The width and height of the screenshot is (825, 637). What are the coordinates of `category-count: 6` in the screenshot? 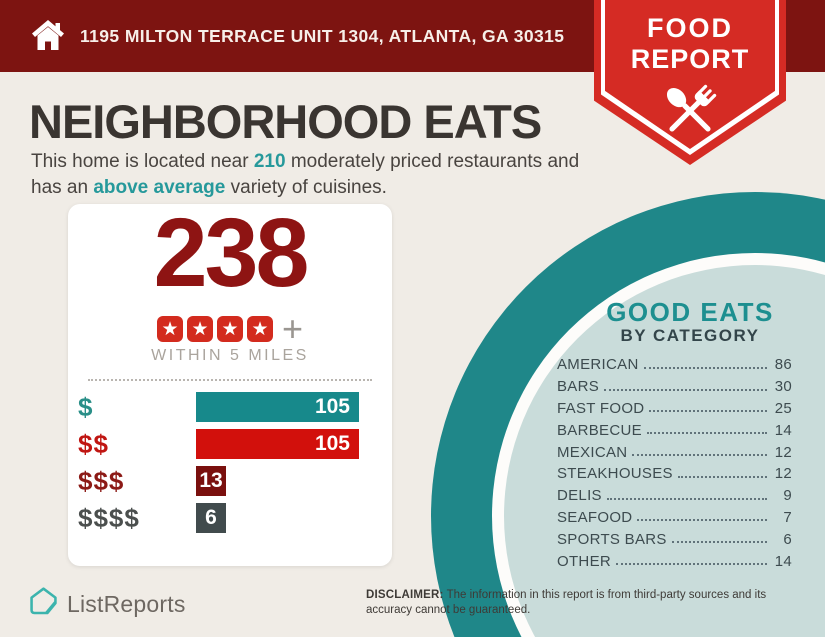 It's located at (787, 539).